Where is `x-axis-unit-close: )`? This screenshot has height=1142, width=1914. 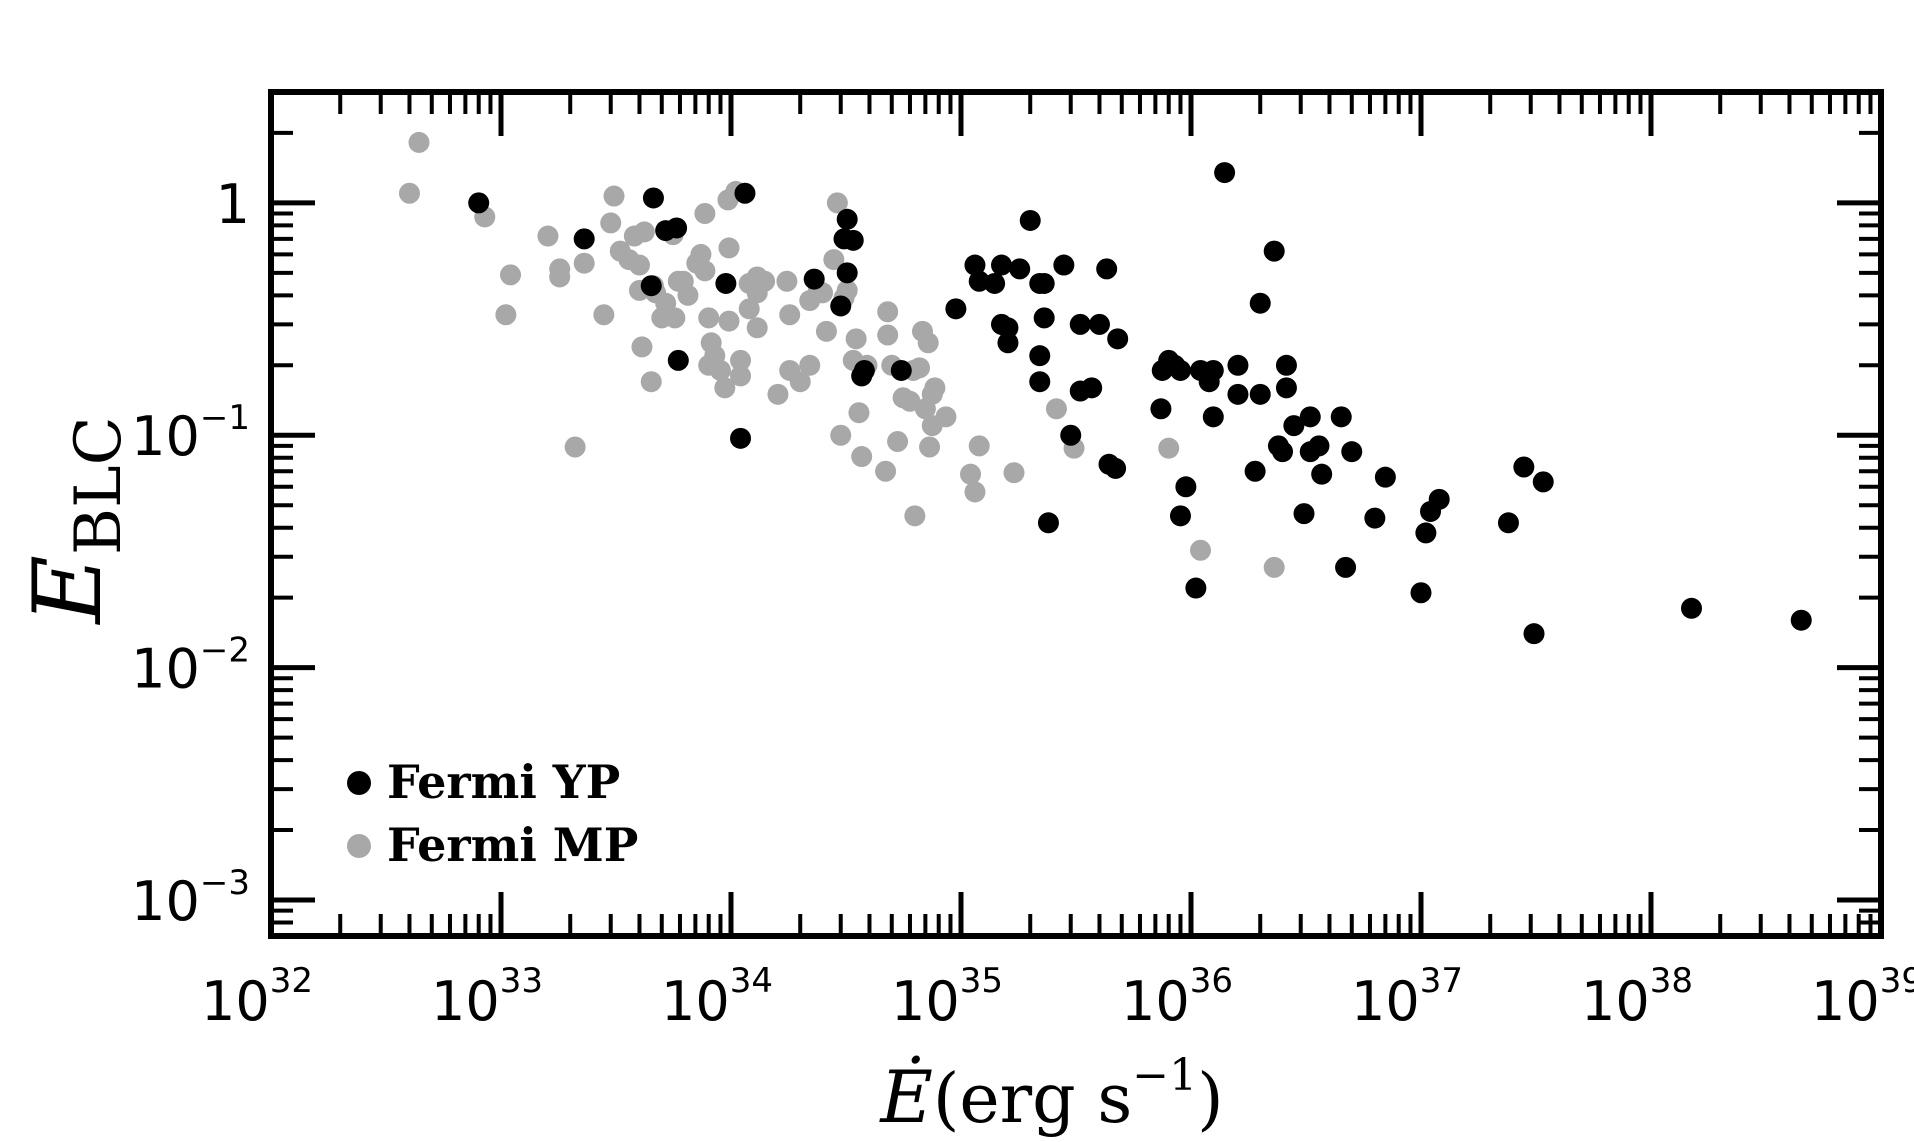
x-axis-unit-close: ) is located at coordinates (1210, 1099).